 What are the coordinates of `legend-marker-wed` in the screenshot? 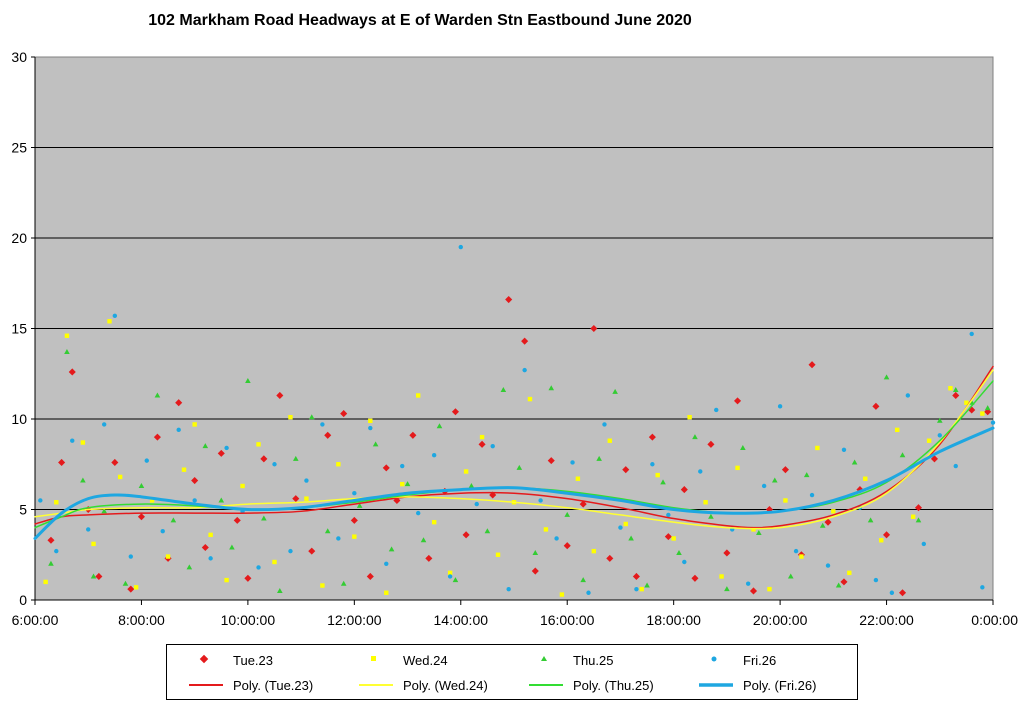 It's located at (375, 660).